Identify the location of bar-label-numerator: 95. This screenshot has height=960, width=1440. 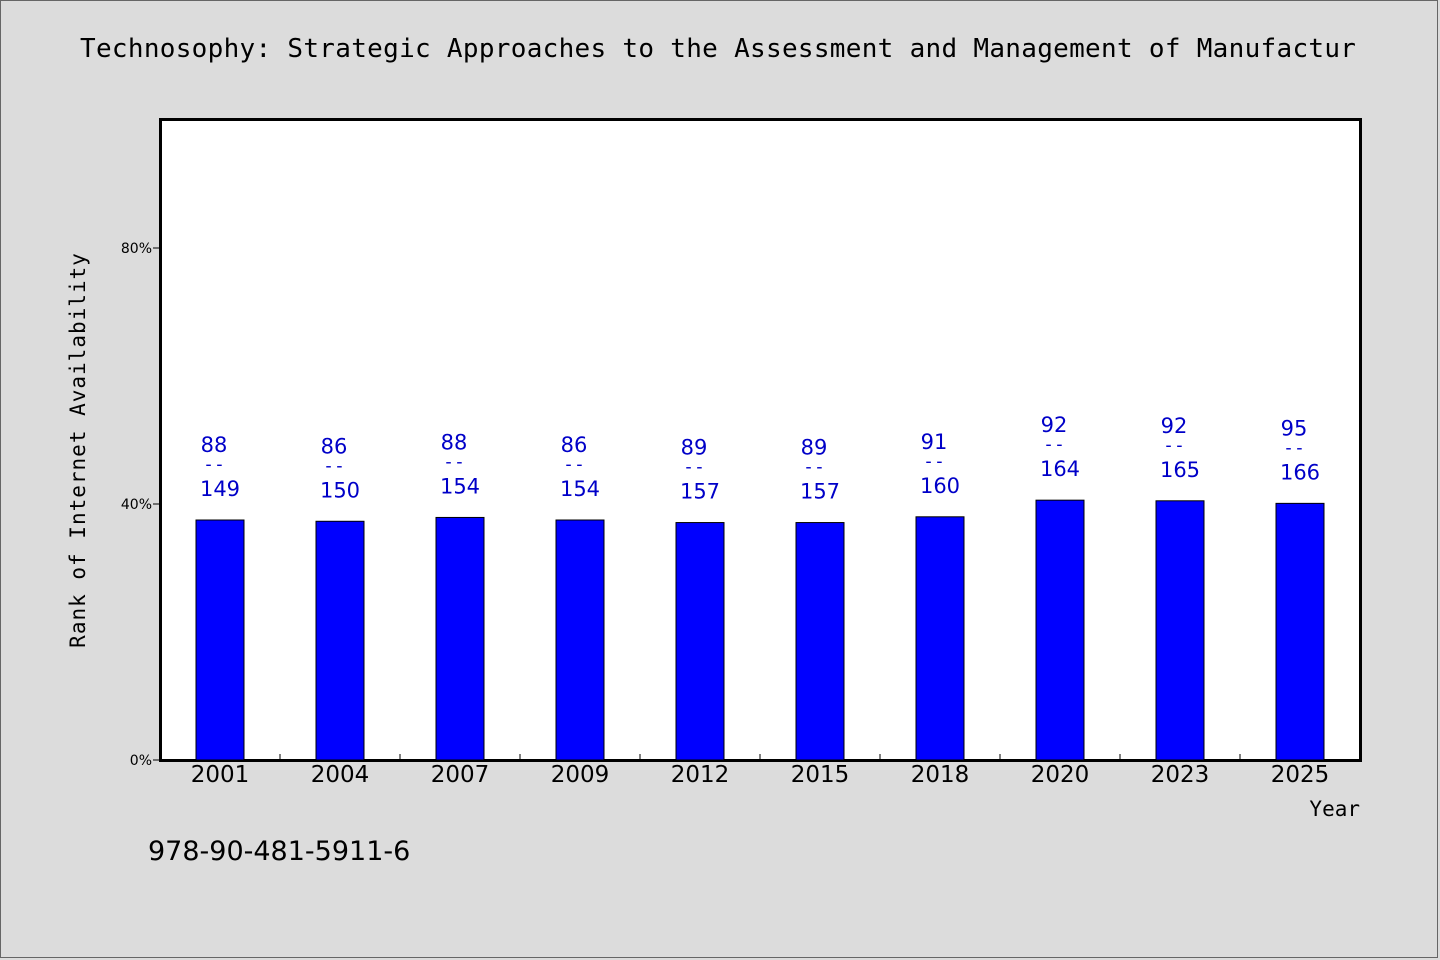
(1294, 428).